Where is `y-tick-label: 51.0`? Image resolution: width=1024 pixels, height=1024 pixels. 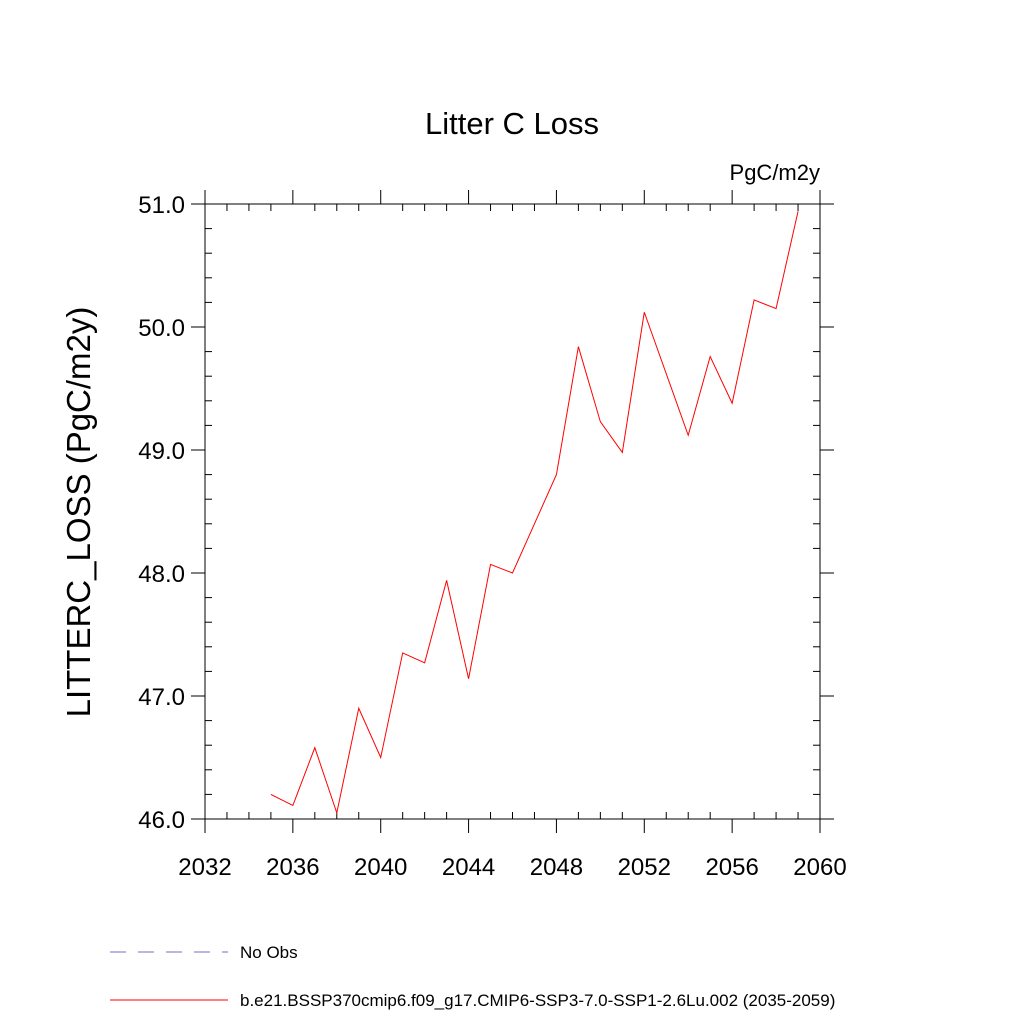 y-tick-label: 51.0 is located at coordinates (161, 205).